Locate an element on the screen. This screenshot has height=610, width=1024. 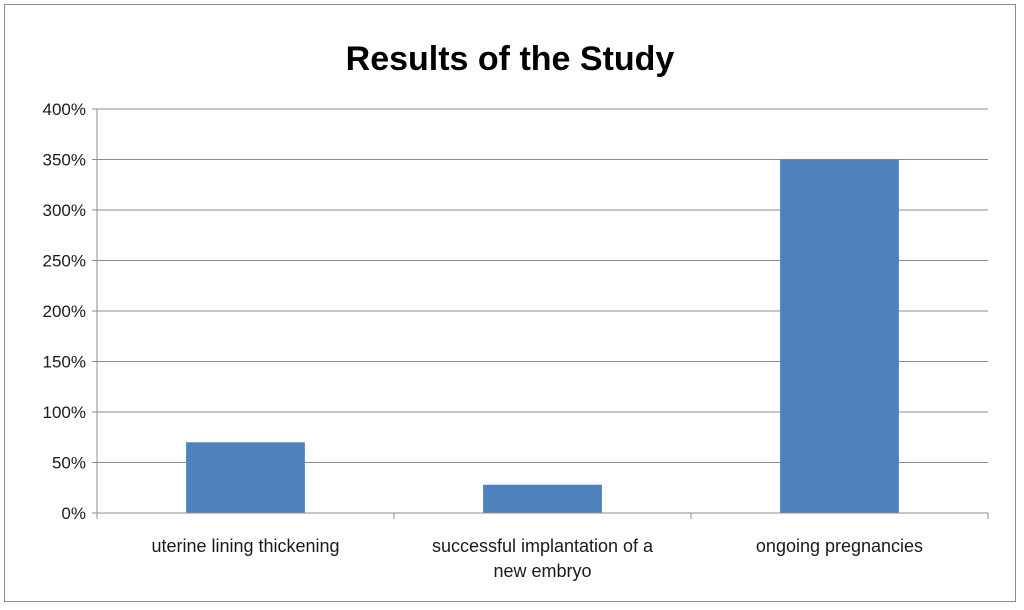
x-category-label-line: ongoing pregnancies is located at coordinates (839, 546).